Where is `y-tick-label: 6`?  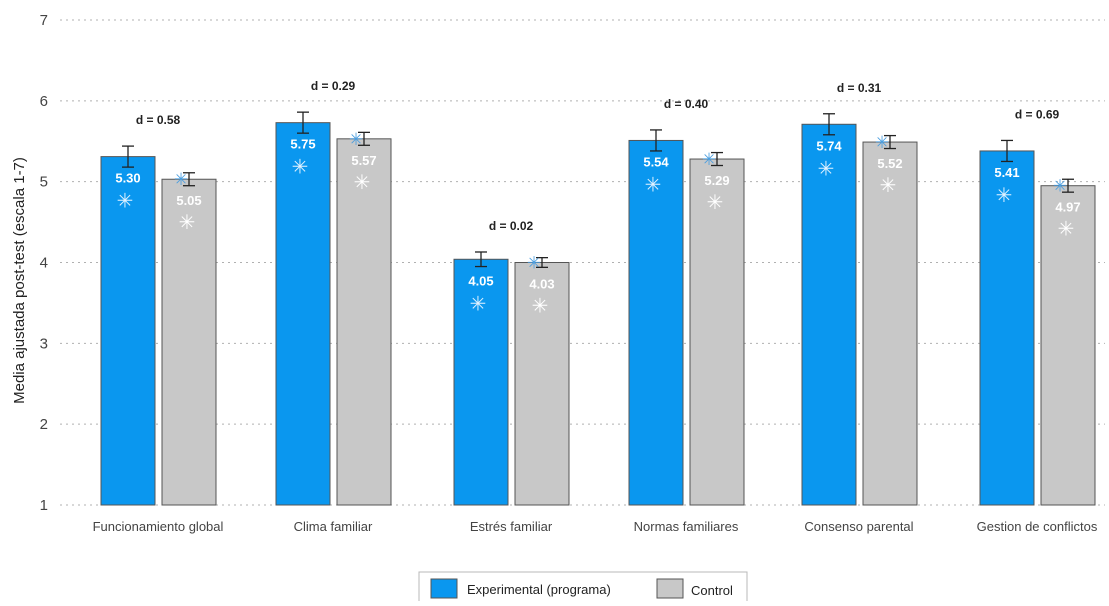 y-tick-label: 6 is located at coordinates (44, 101).